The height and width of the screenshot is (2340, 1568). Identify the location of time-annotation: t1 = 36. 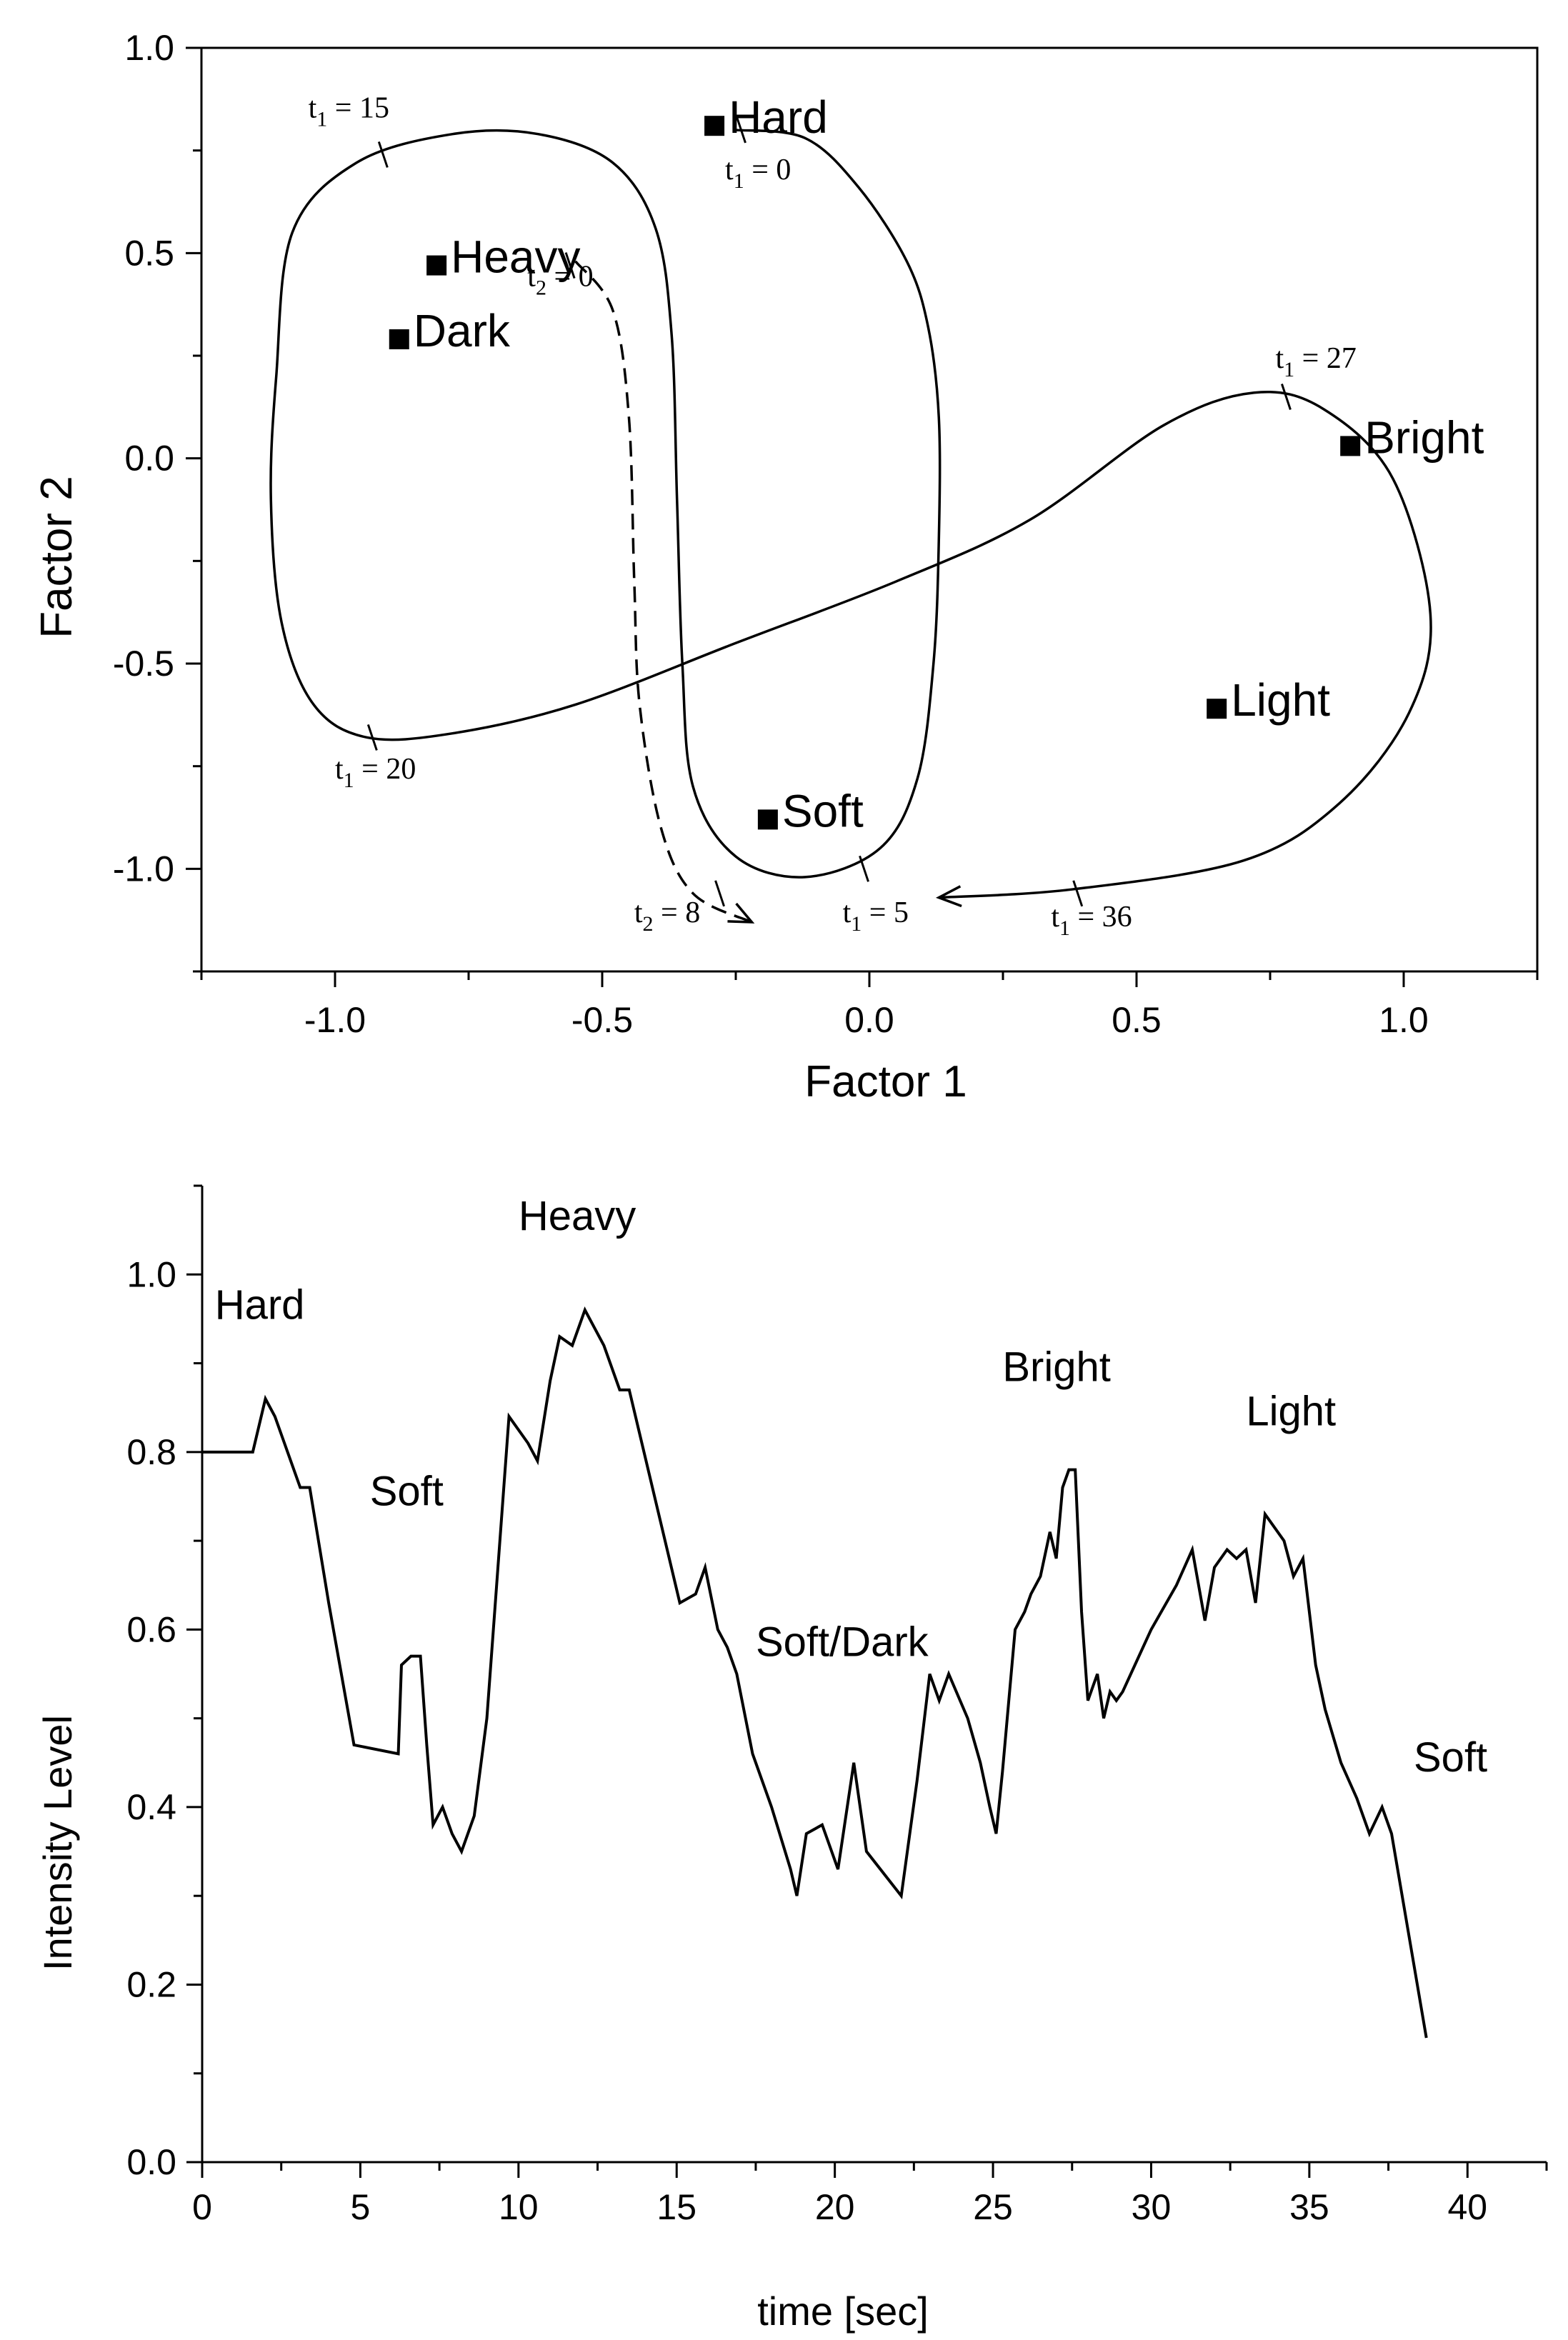
(1091, 920).